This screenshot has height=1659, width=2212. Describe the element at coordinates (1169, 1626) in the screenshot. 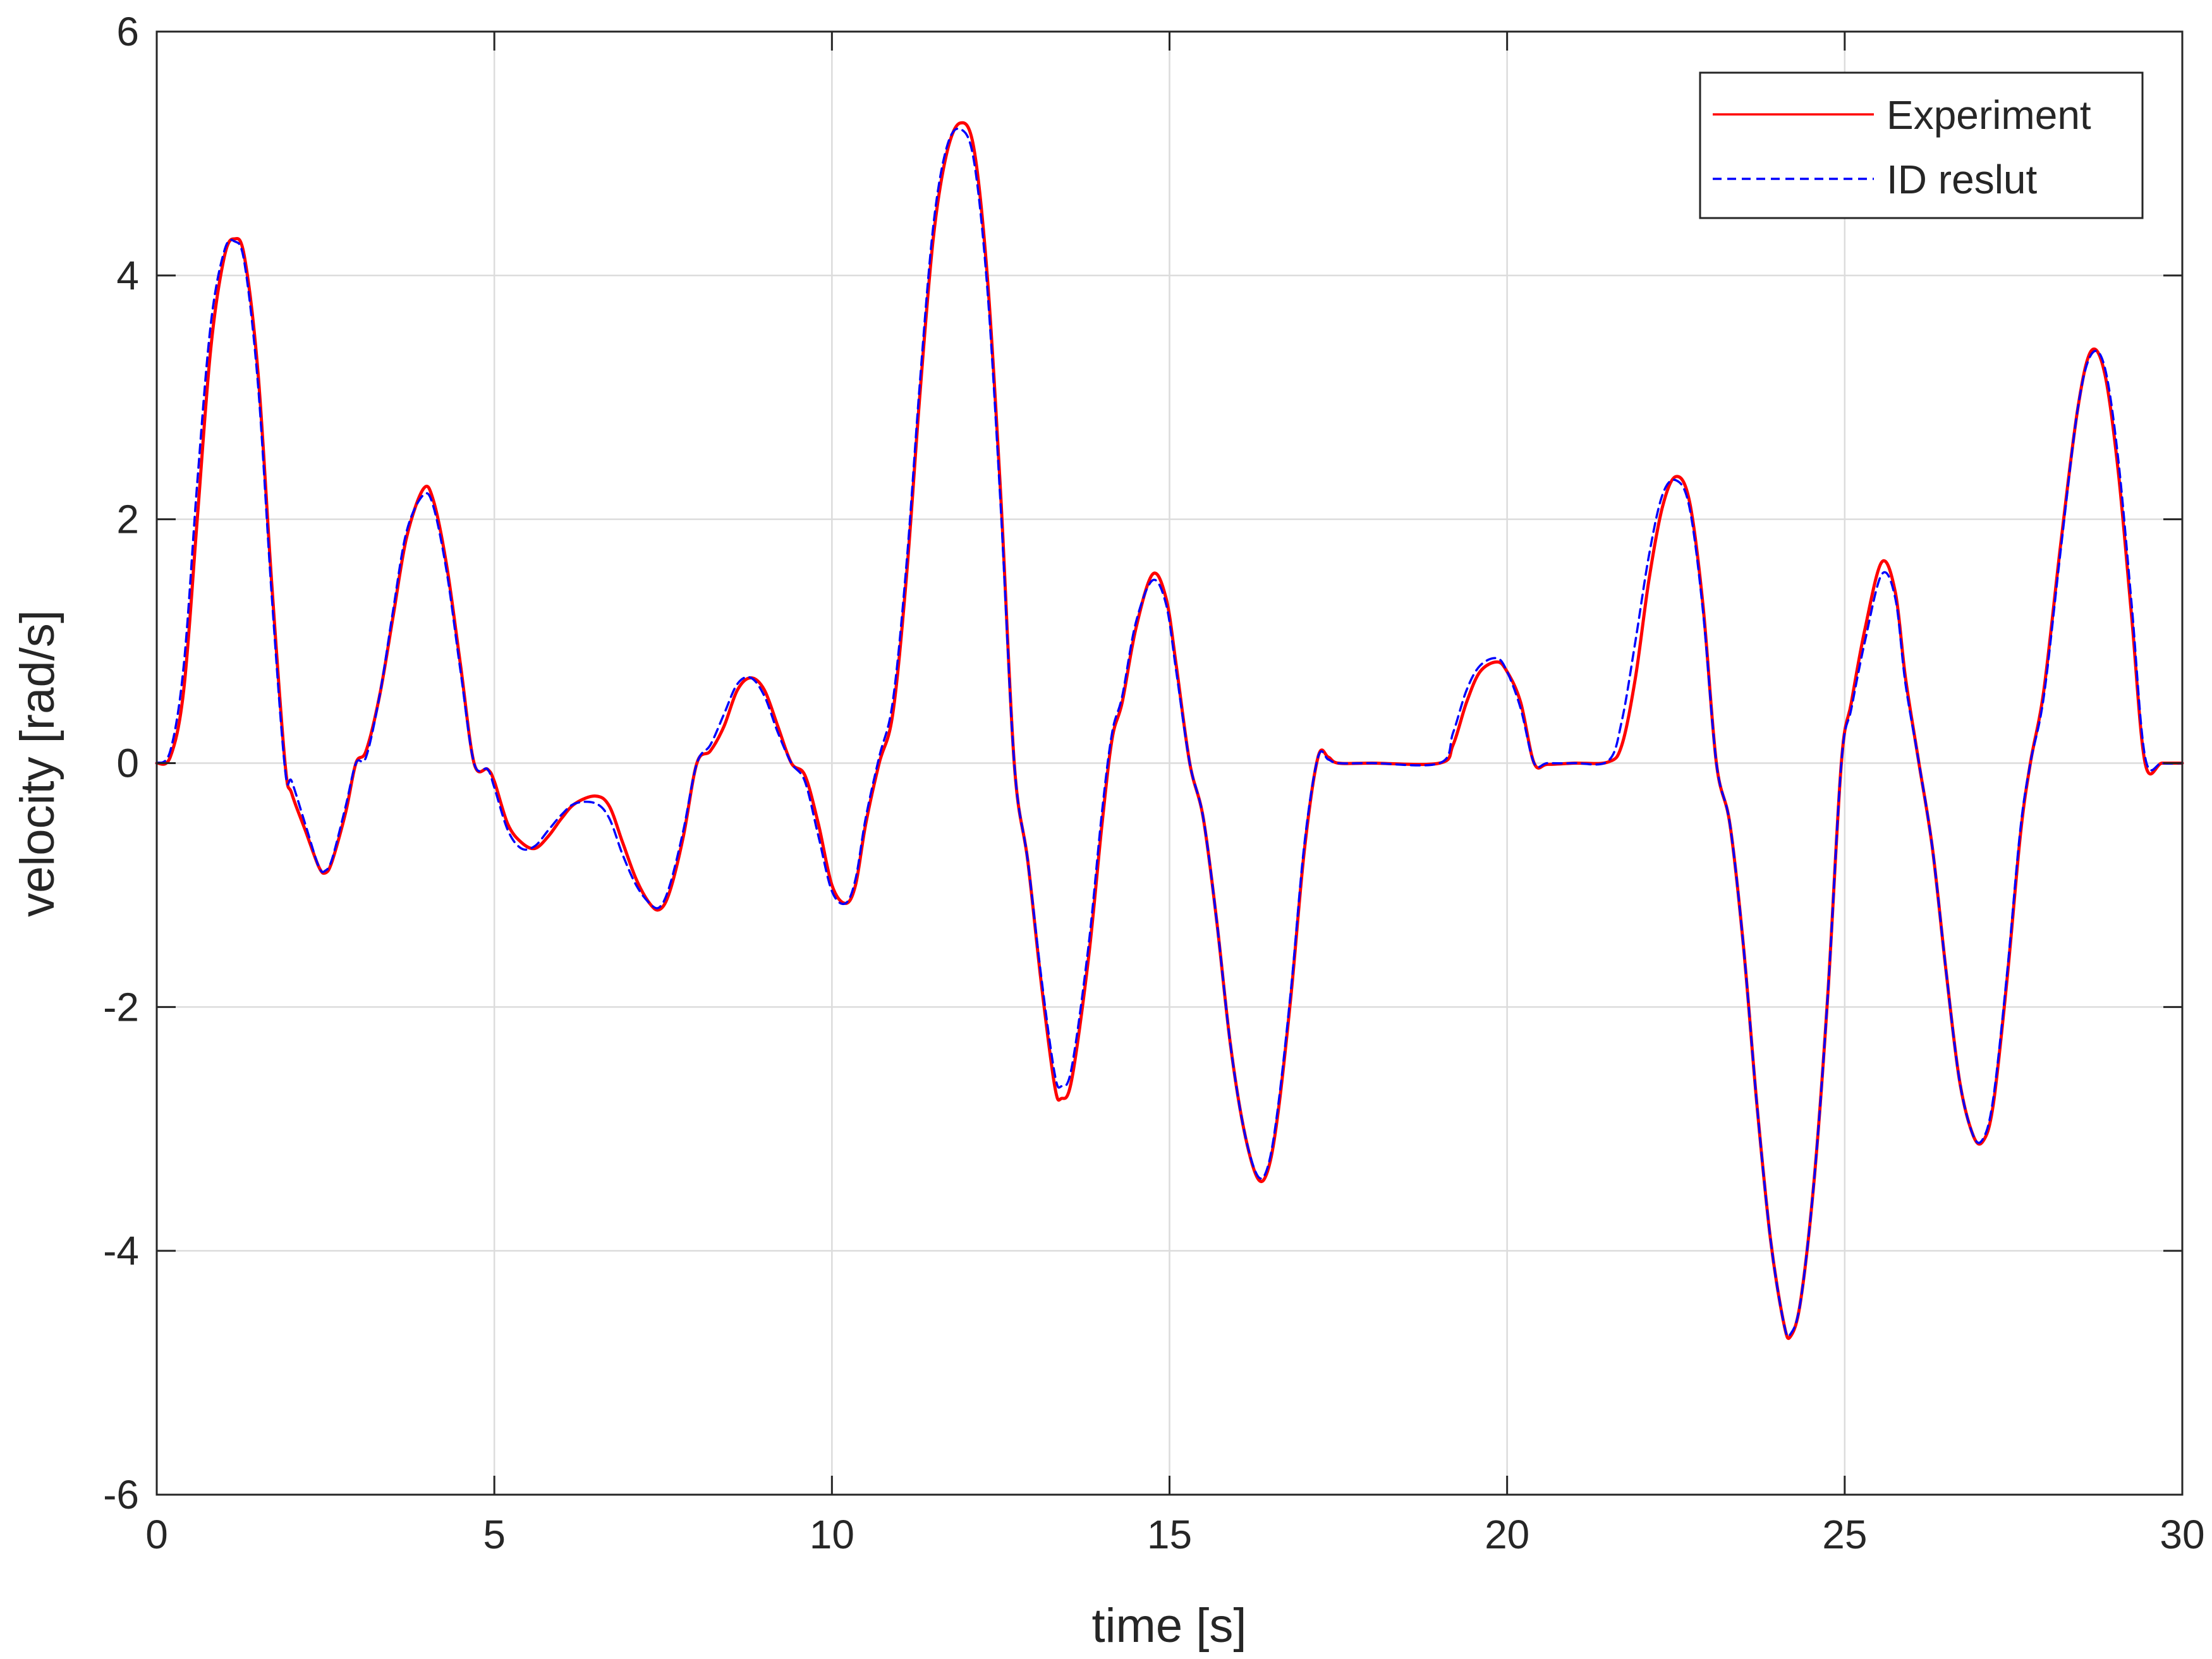

I see `x-axis-label: time [s]` at that location.